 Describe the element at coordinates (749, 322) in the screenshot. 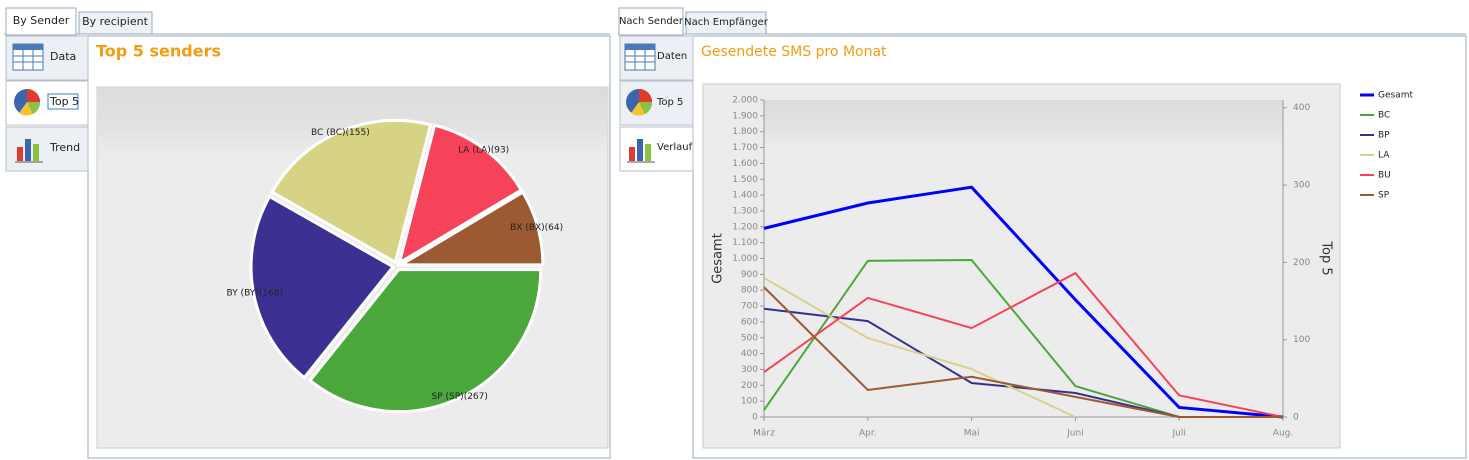

I see `y-tick-label: 600` at that location.